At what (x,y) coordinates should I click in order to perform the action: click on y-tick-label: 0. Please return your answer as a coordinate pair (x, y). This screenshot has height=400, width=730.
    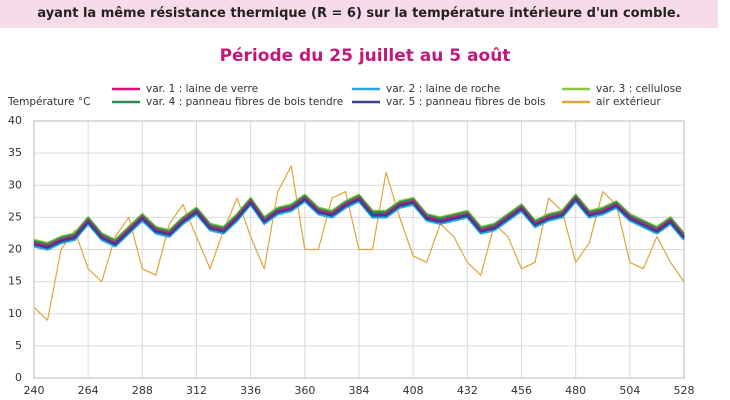
    Looking at the image, I should click on (18, 377).